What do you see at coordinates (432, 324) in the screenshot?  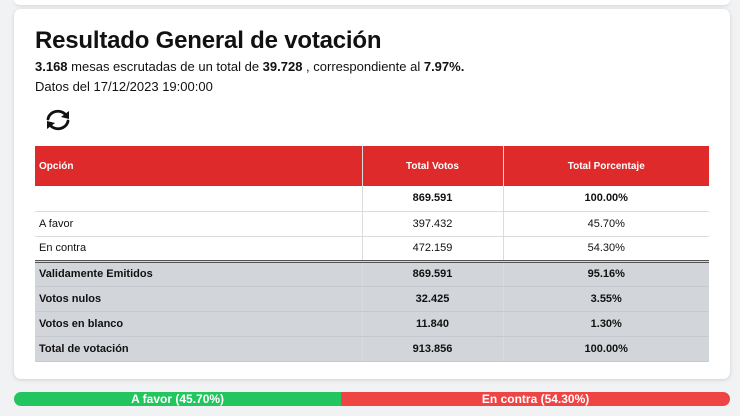 I see `row-votes: 11.840` at bounding box center [432, 324].